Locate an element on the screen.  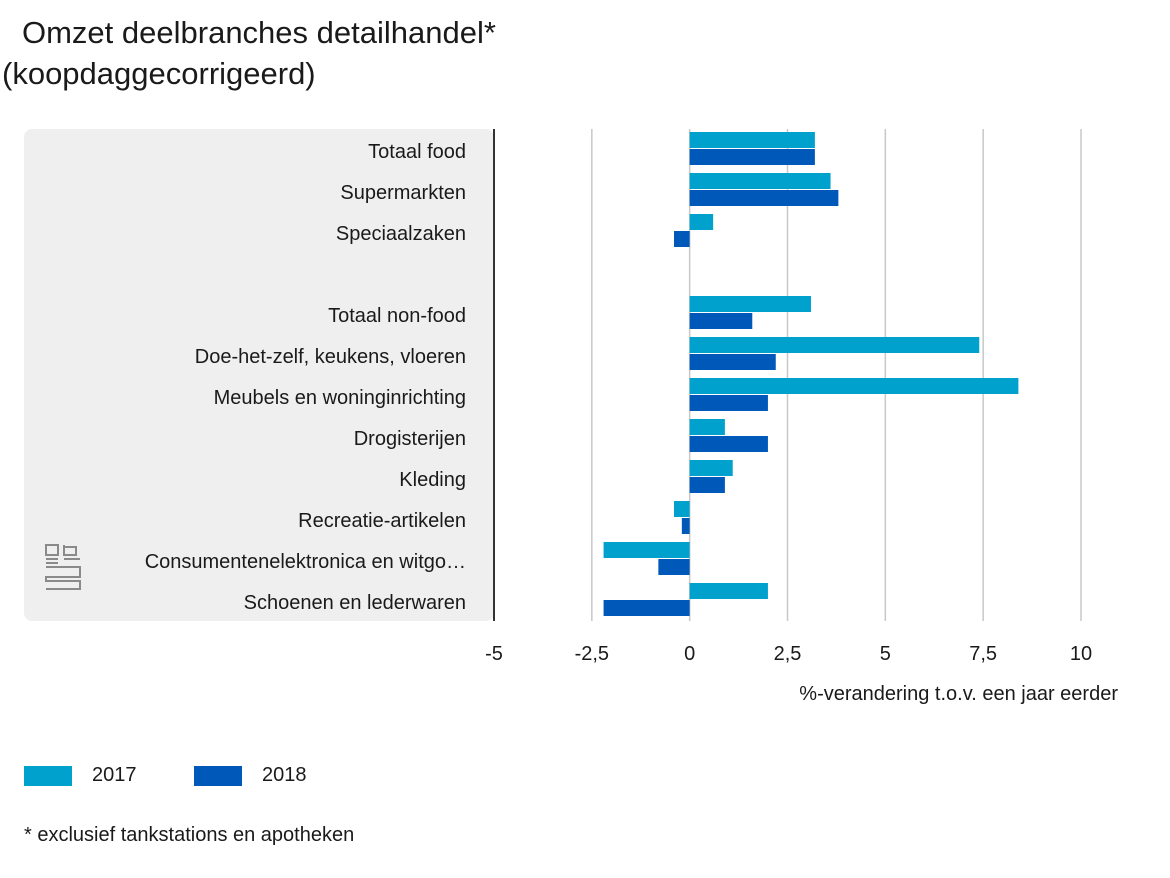
chart-subtitle: (koopdaggecorrigeerd) is located at coordinates (159, 73).